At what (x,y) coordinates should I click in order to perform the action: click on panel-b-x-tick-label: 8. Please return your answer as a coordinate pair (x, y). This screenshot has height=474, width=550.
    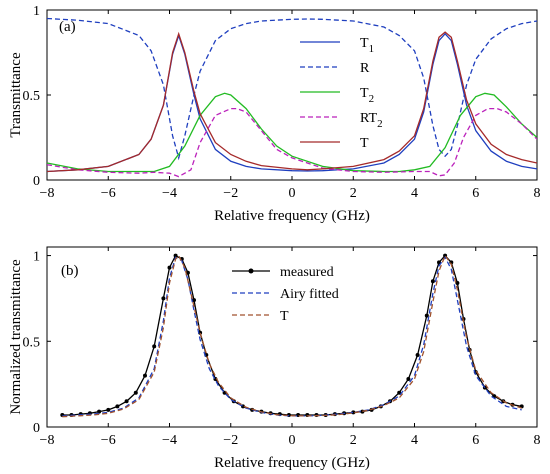
    Looking at the image, I should click on (537, 440).